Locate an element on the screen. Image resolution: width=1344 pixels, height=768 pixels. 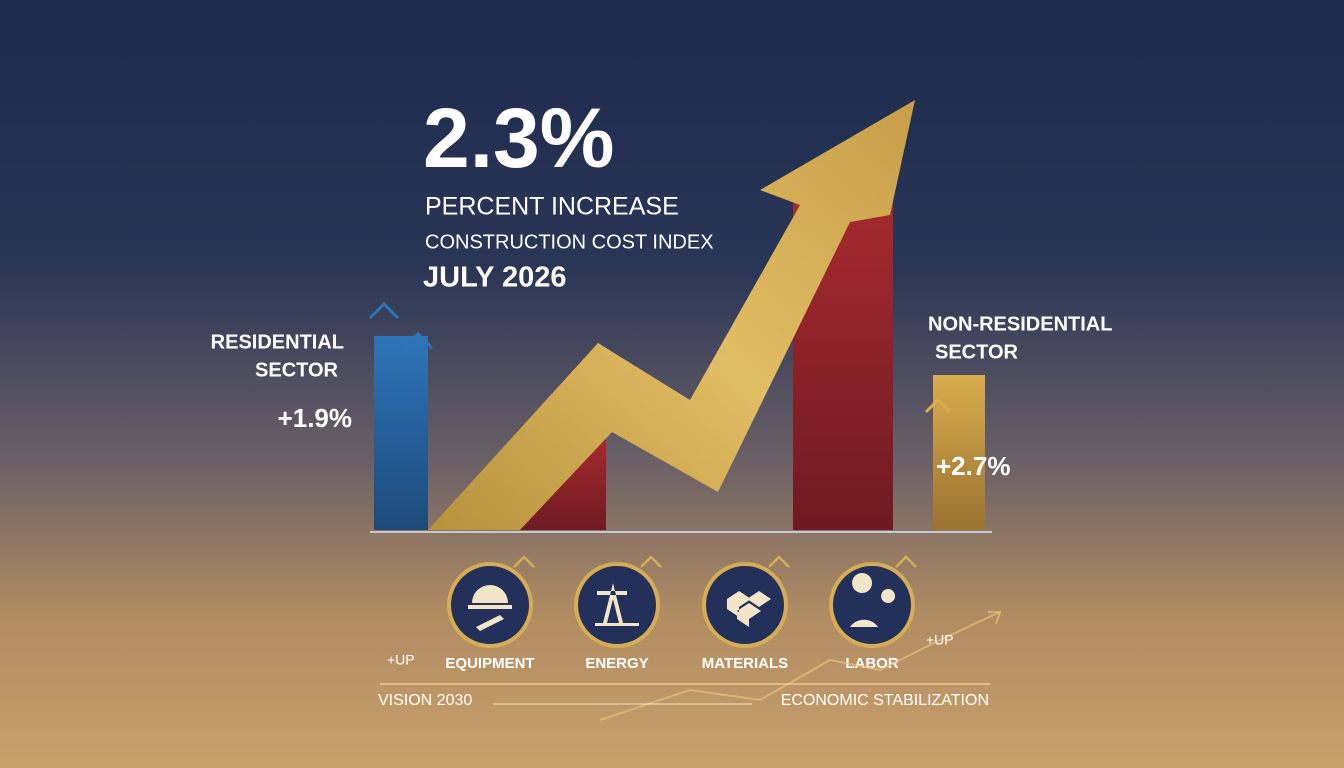
trend-arrowhead is located at coordinates (995, 618).